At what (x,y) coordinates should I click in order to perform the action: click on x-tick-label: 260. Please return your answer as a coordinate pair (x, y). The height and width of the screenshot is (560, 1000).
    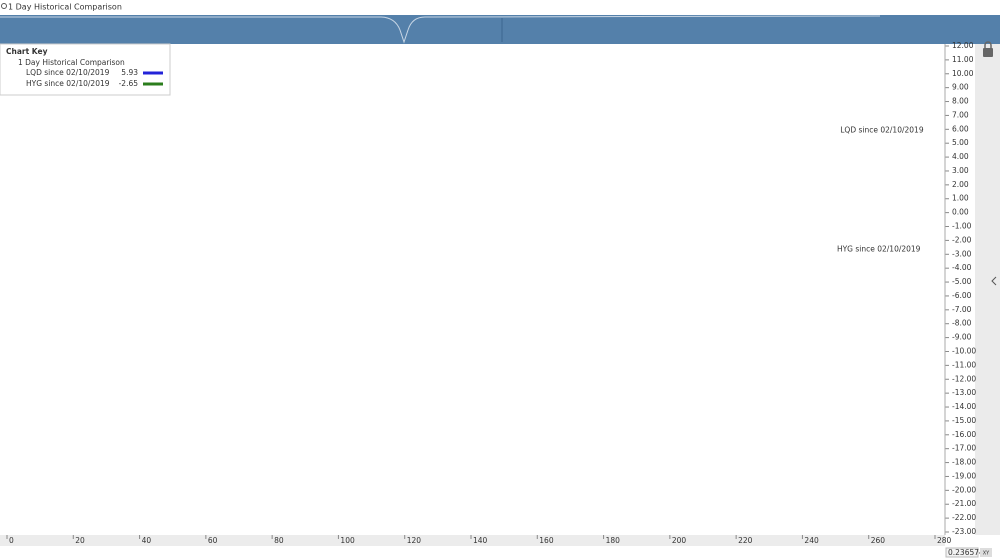
    Looking at the image, I should click on (878, 540).